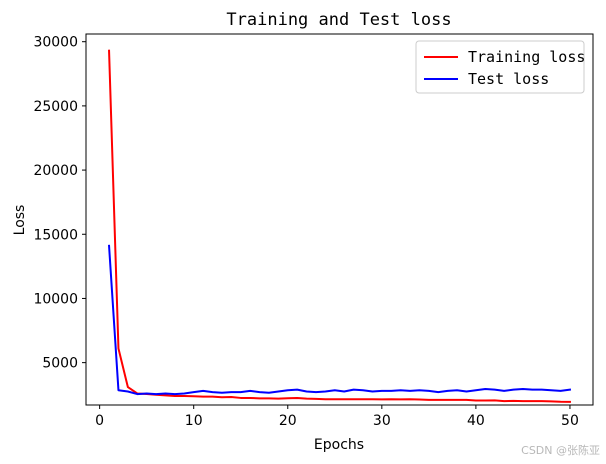 The image size is (606, 464). What do you see at coordinates (55, 299) in the screenshot?
I see `y-tick-label: 10000` at bounding box center [55, 299].